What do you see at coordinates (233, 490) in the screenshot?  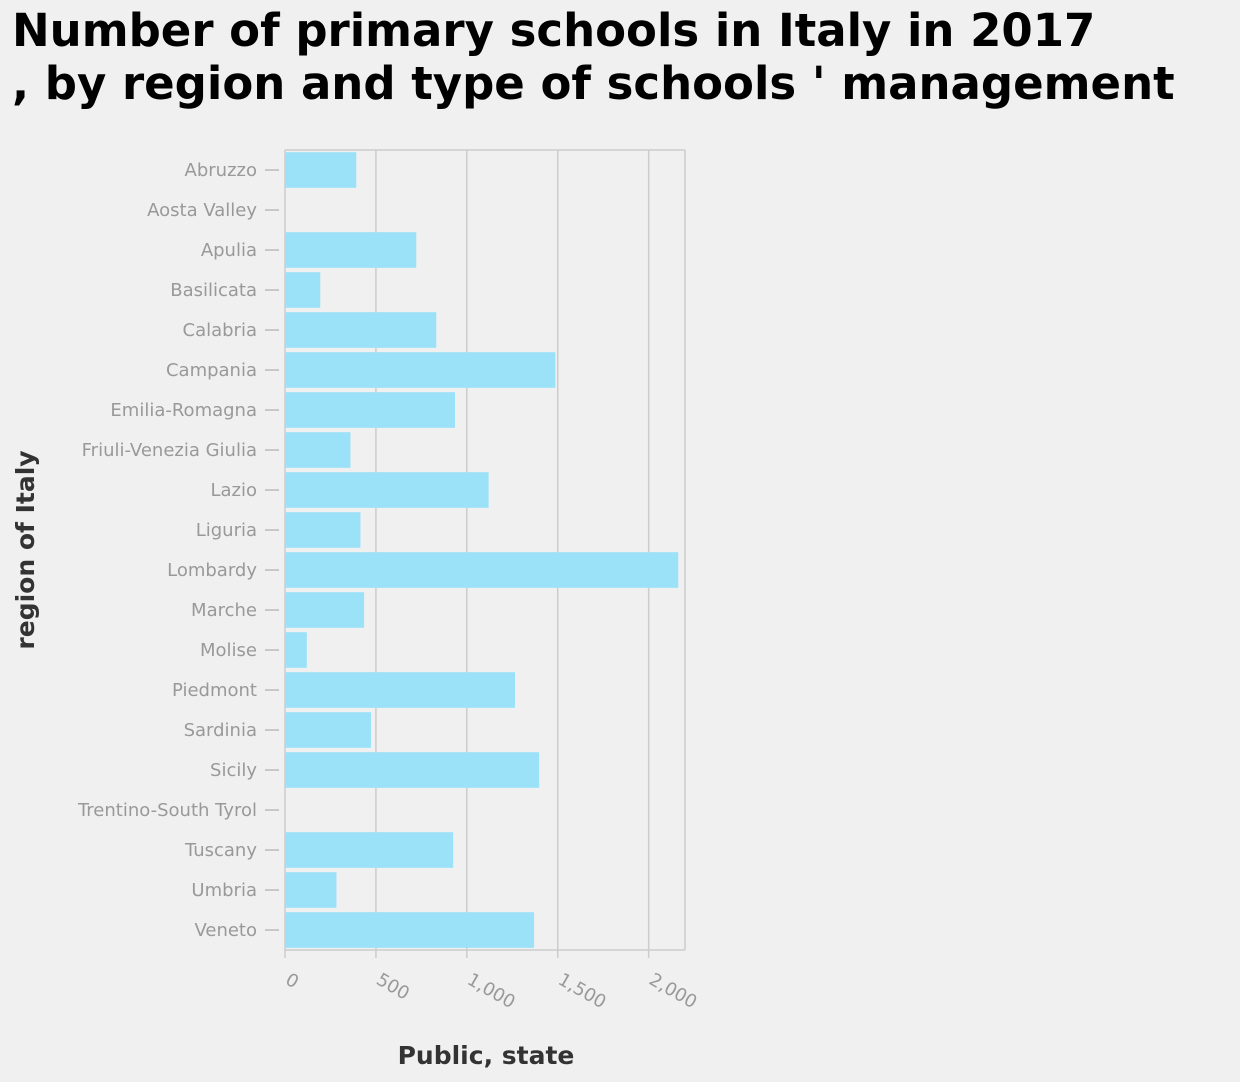 I see `y-tick-label: Lazio` at bounding box center [233, 490].